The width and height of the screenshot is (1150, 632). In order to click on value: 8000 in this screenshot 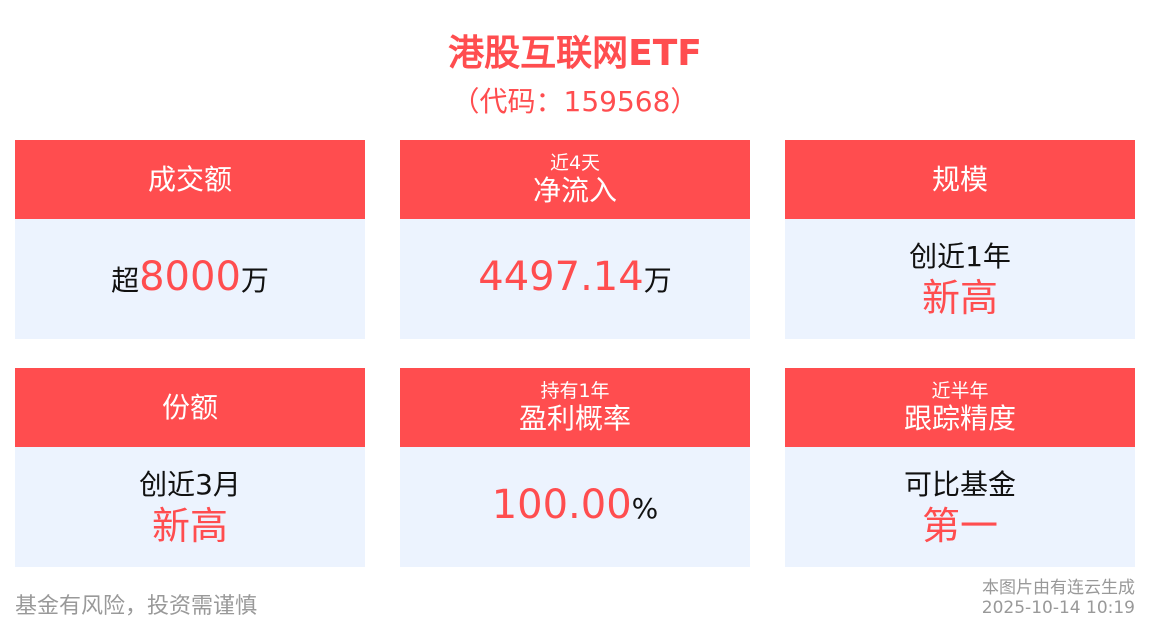, I will do `click(190, 277)`.